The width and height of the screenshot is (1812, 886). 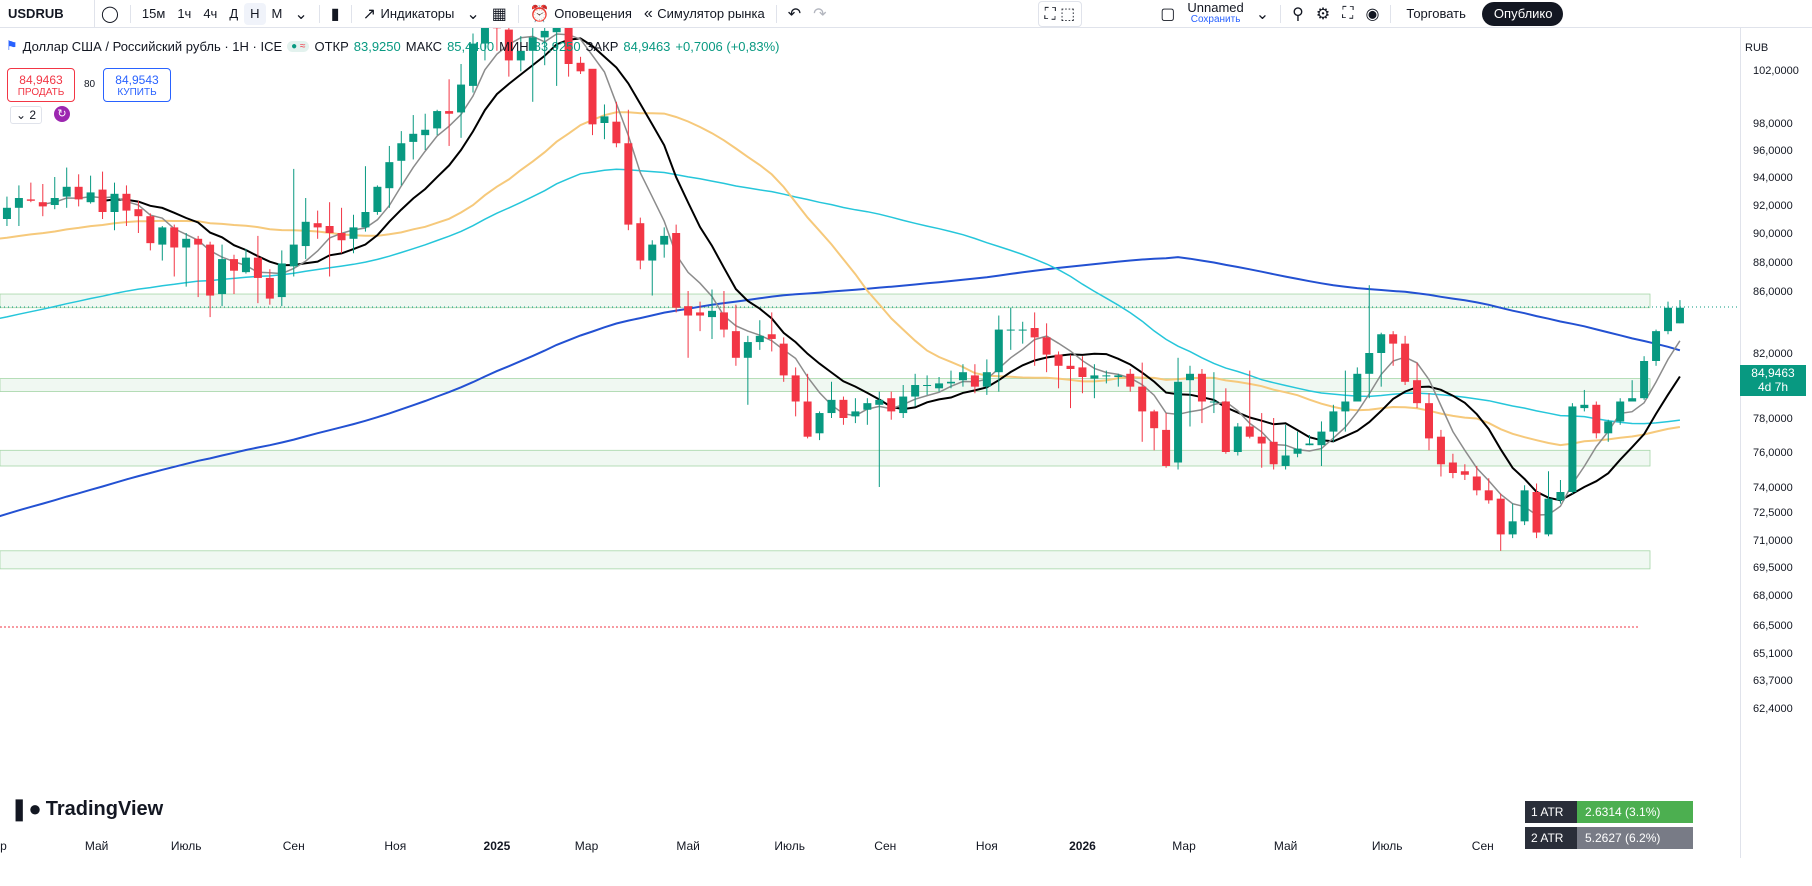 What do you see at coordinates (1773, 654) in the screenshot?
I see `price-axis-label: 65,1000` at bounding box center [1773, 654].